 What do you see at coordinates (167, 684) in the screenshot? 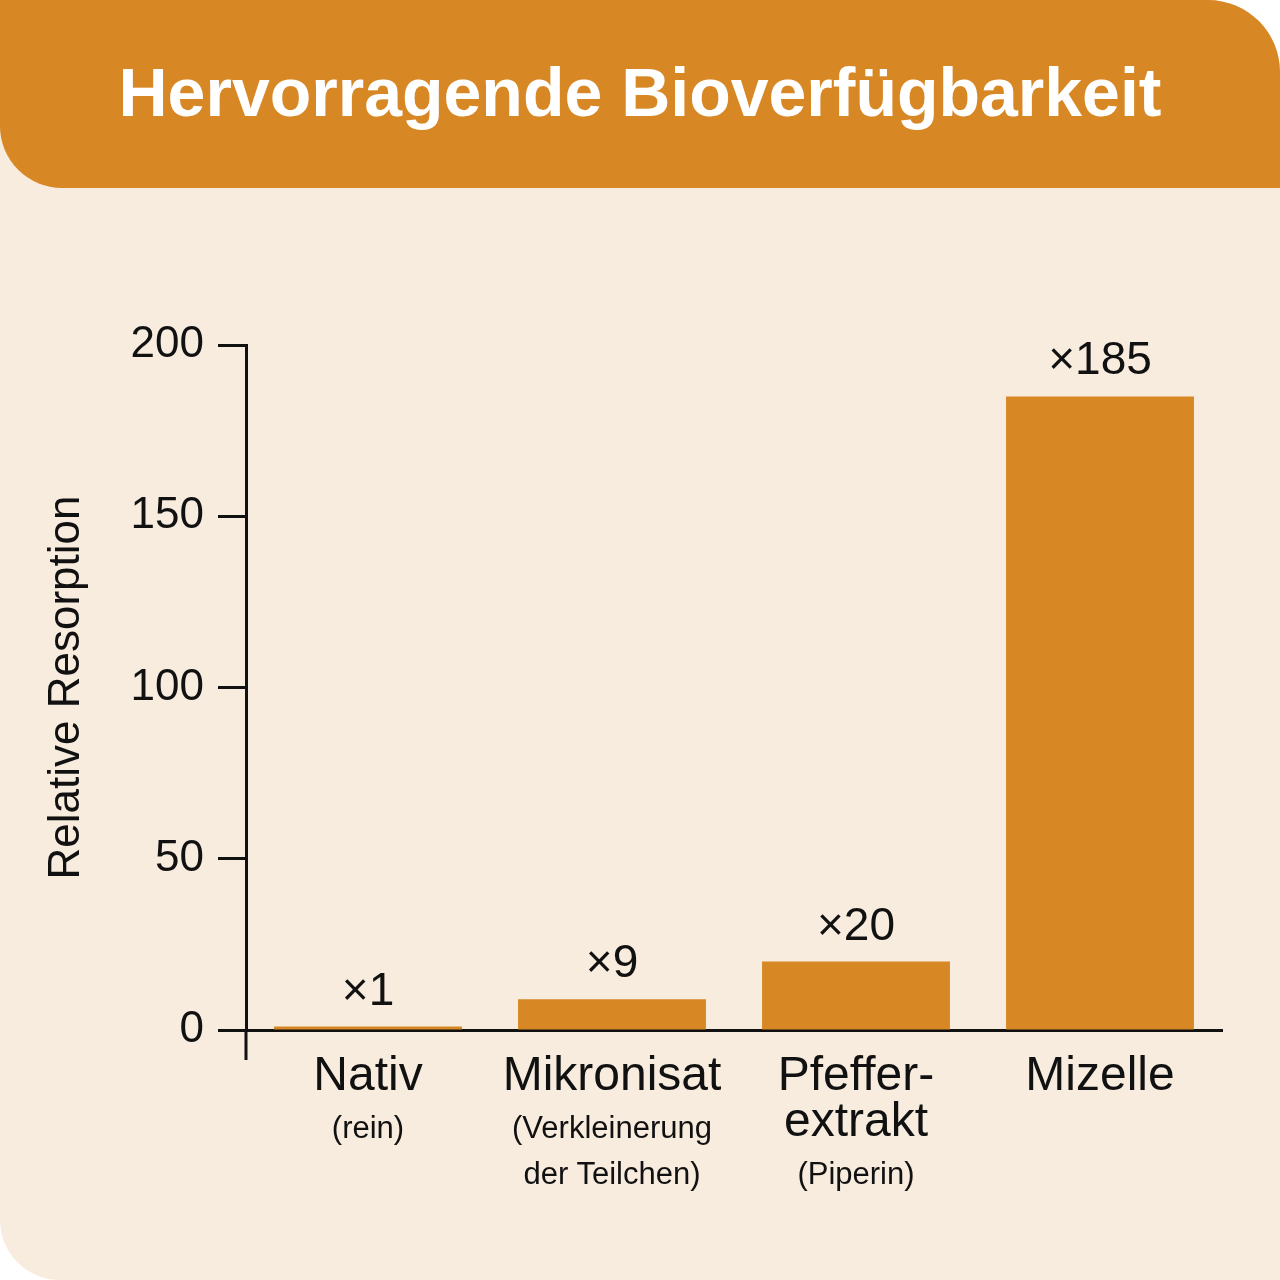
I see `y-tick-label: 100` at bounding box center [167, 684].